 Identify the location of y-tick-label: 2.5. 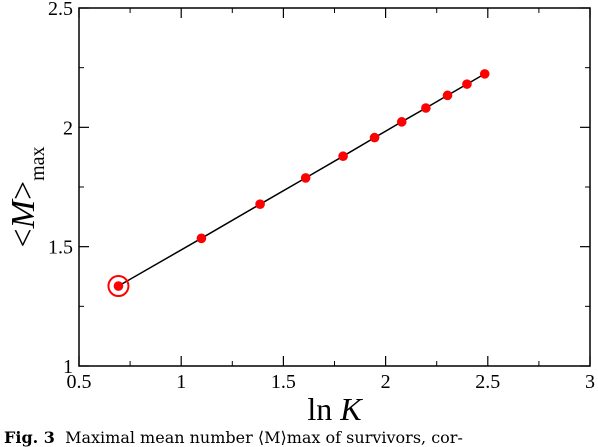
(60, 10).